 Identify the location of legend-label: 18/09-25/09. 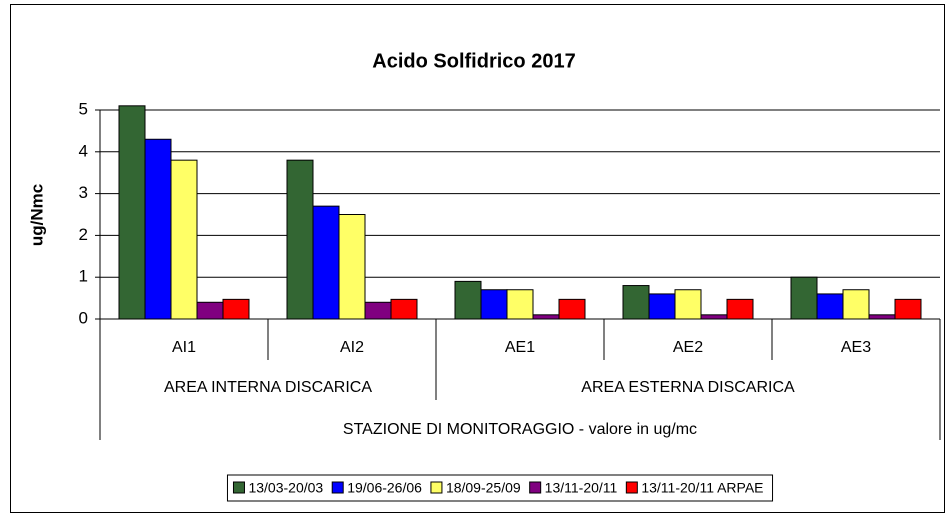
(483, 488).